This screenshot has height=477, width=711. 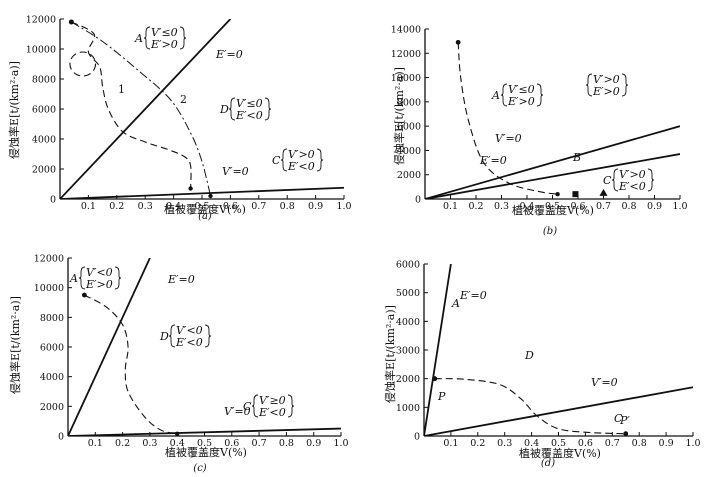 What do you see at coordinates (185, 336) in the screenshot?
I see `region-label: D V′<0E′<0` at bounding box center [185, 336].